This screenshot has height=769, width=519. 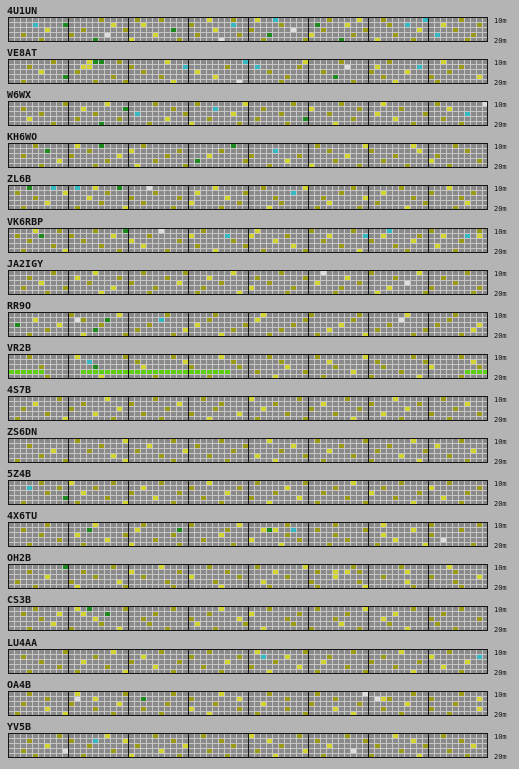 I want to click on station-label: VK6RBP, so click(x=25, y=222).